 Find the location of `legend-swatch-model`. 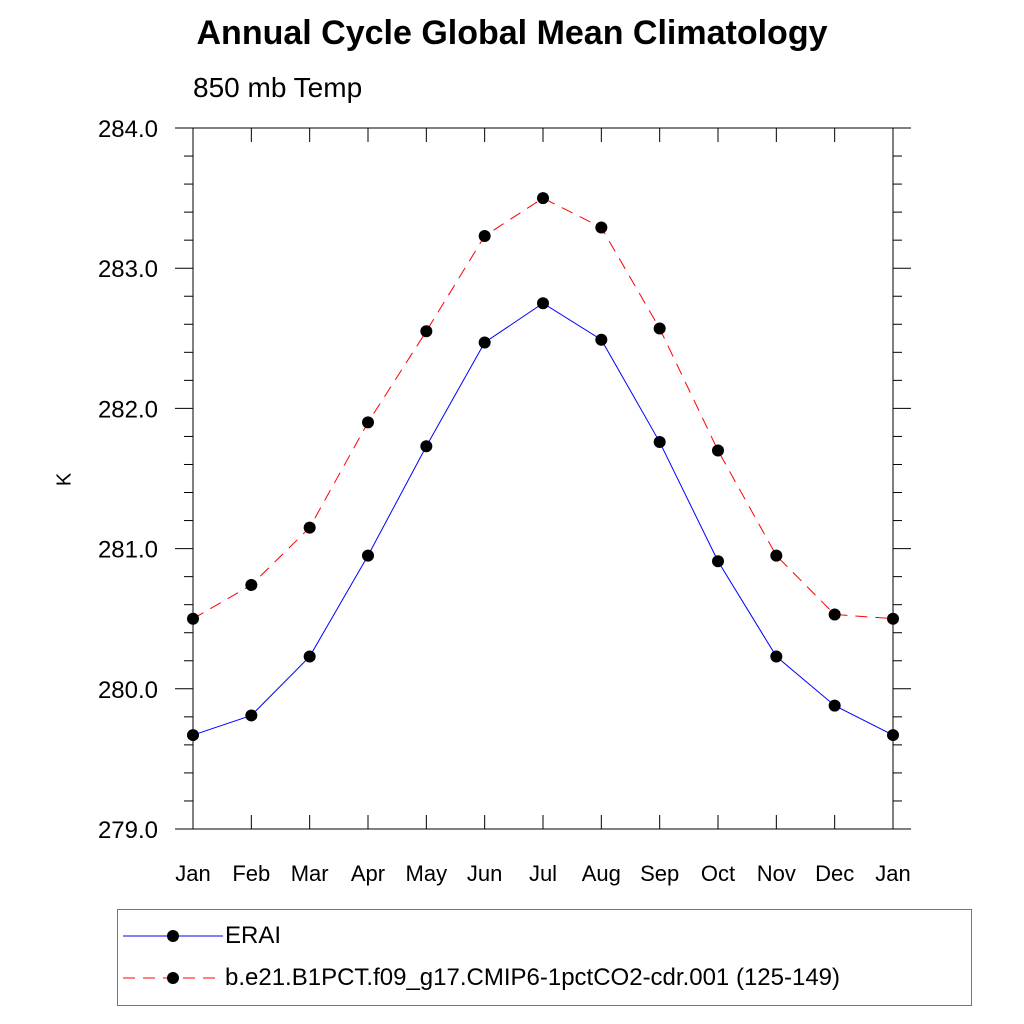

legend-swatch-model is located at coordinates (173, 978).